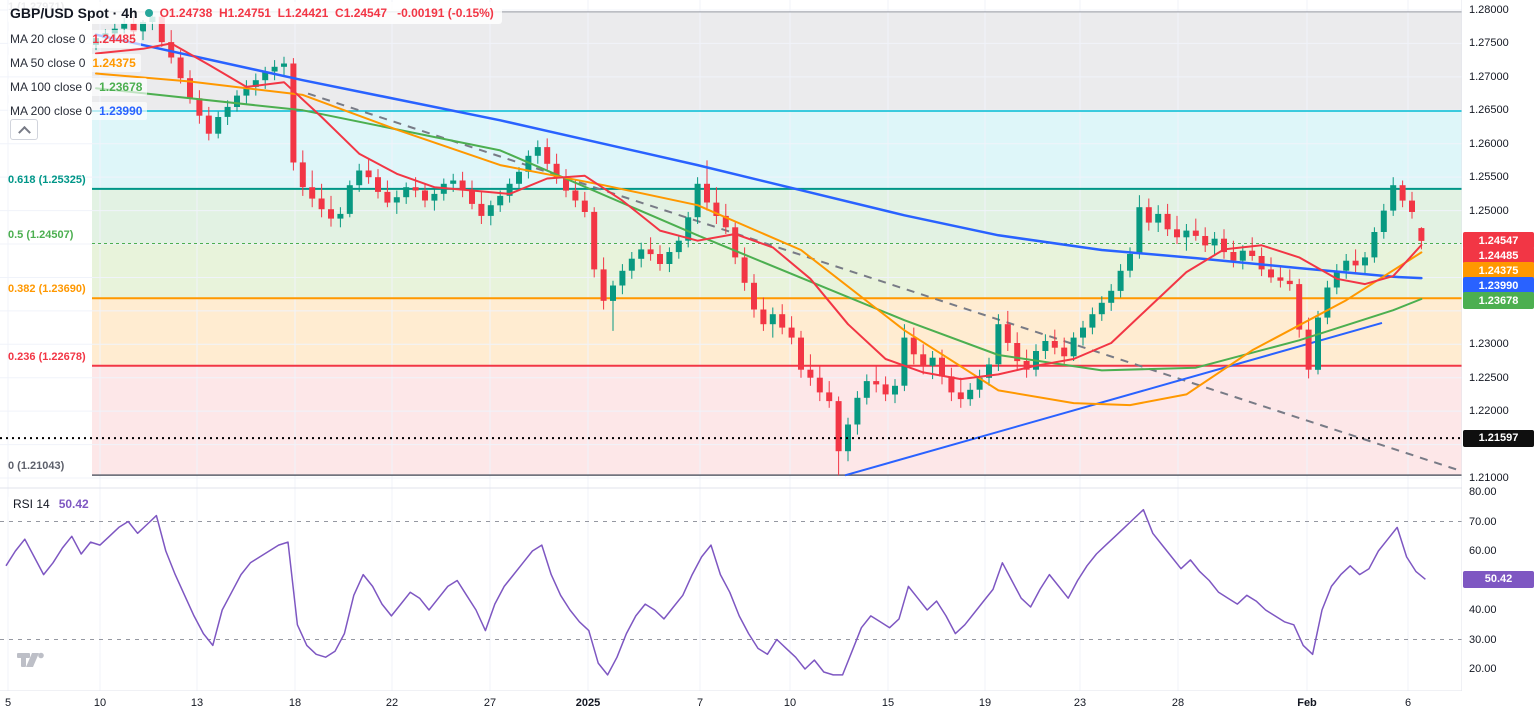 The image size is (1536, 716). I want to click on time-axis-label: 18, so click(295, 703).